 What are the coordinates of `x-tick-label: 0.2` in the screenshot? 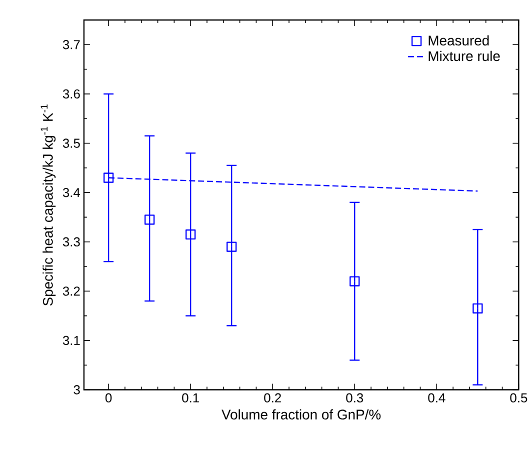 It's located at (272, 398).